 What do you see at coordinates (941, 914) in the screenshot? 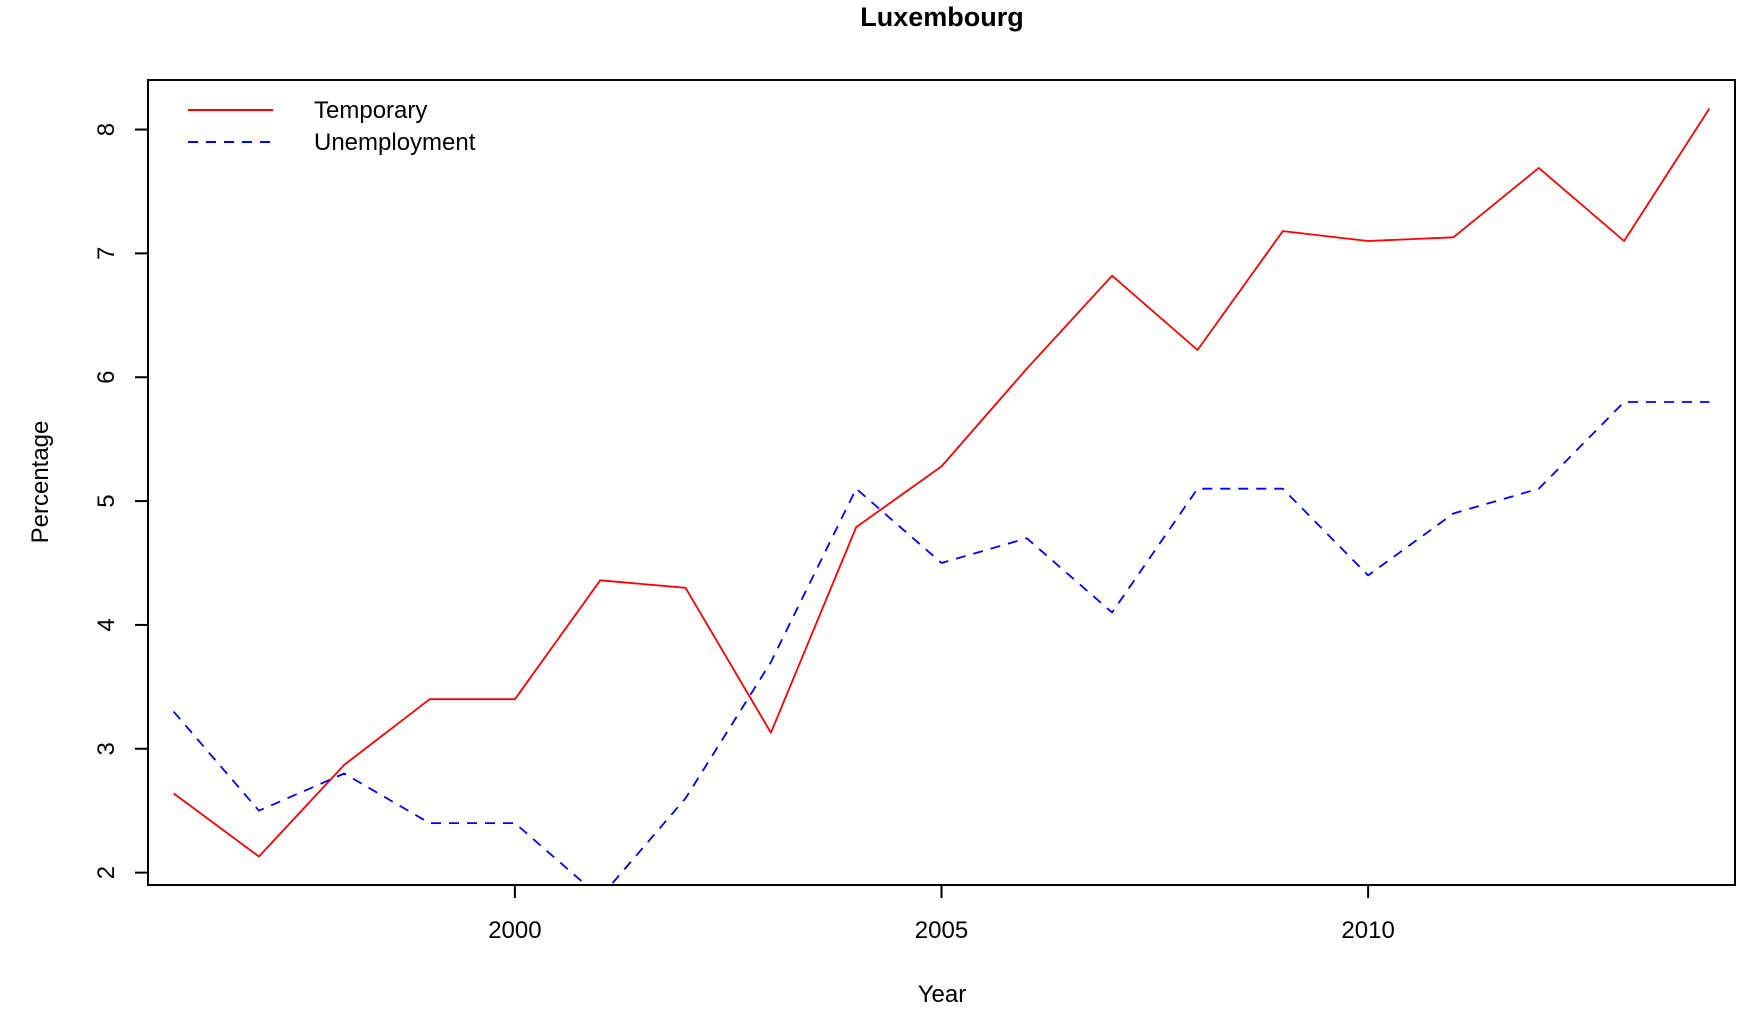
I see `x-axis: 2000 2005 2010` at bounding box center [941, 914].